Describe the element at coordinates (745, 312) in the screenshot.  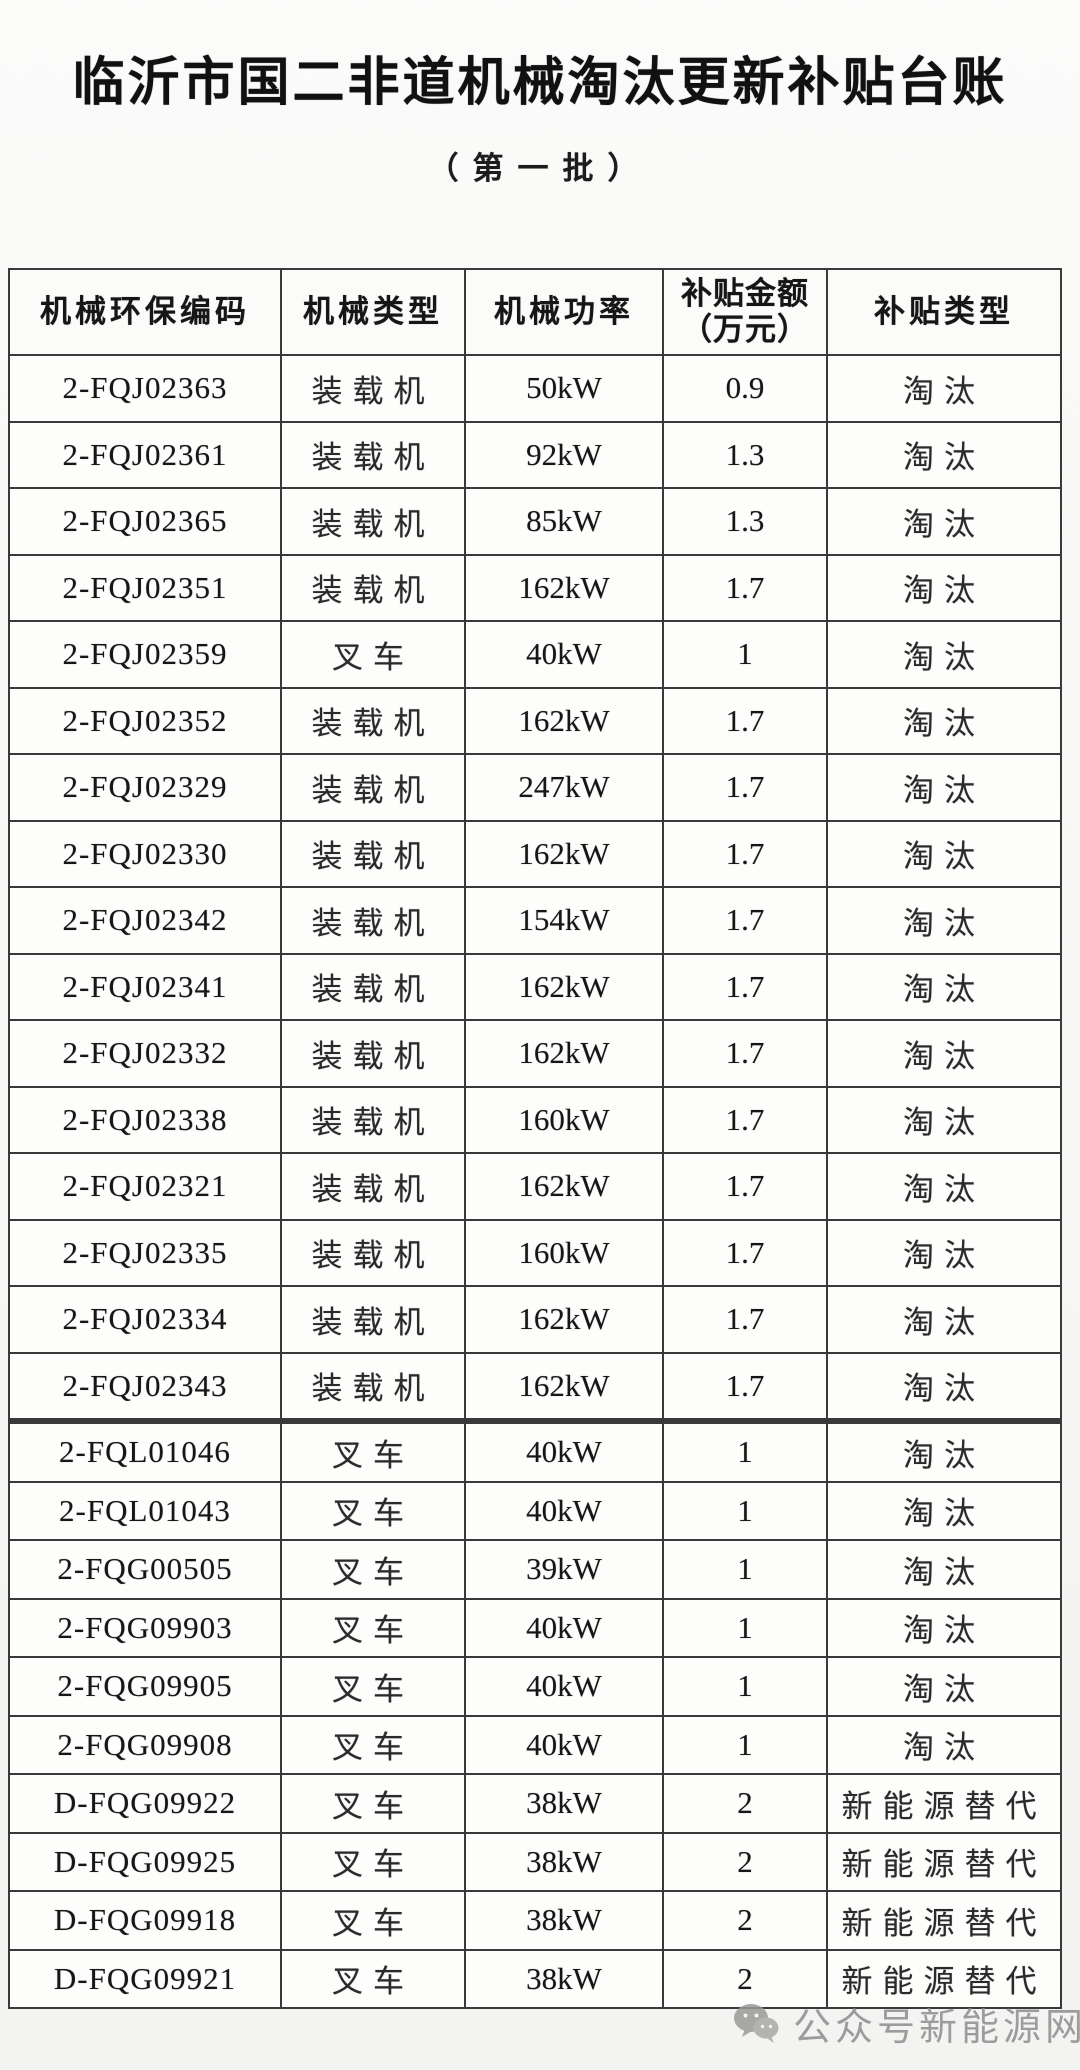
I see `column-header-amount: 补贴金额 （万元）` at that location.